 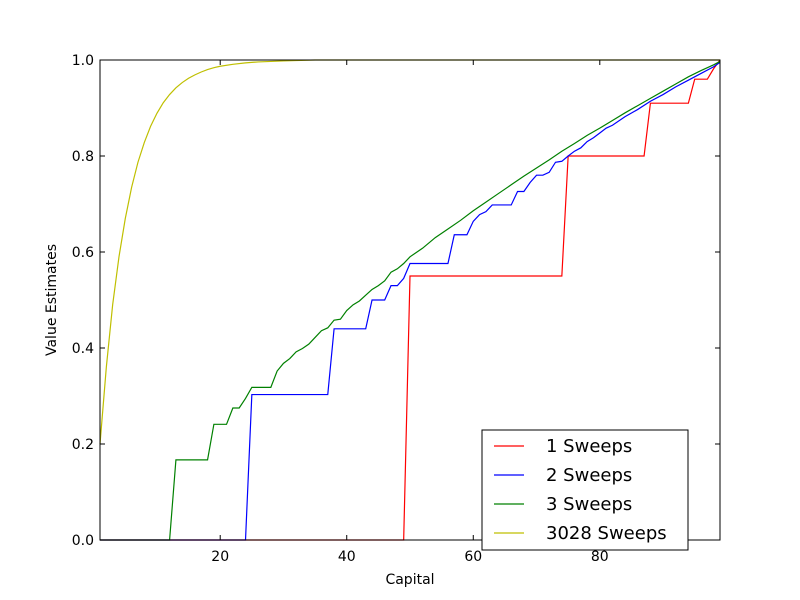 I want to click on y-tick-label: 0.4, so click(x=83, y=349).